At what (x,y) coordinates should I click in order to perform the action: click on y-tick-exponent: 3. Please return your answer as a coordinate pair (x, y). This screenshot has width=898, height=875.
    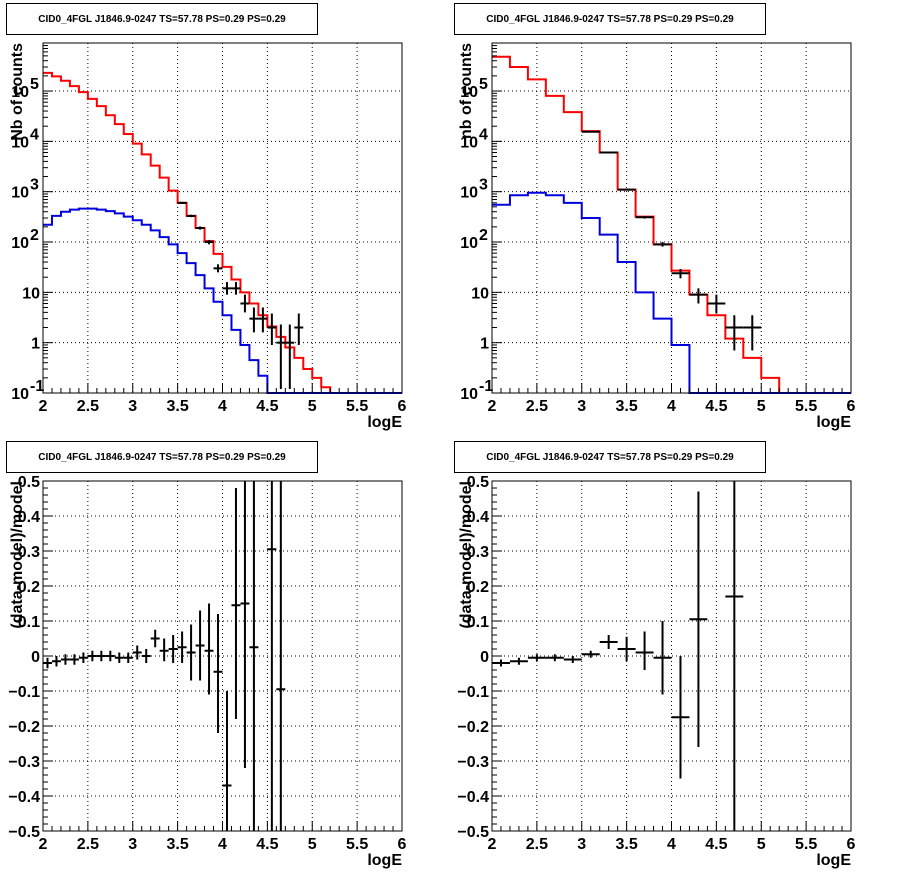
    Looking at the image, I should click on (483, 185).